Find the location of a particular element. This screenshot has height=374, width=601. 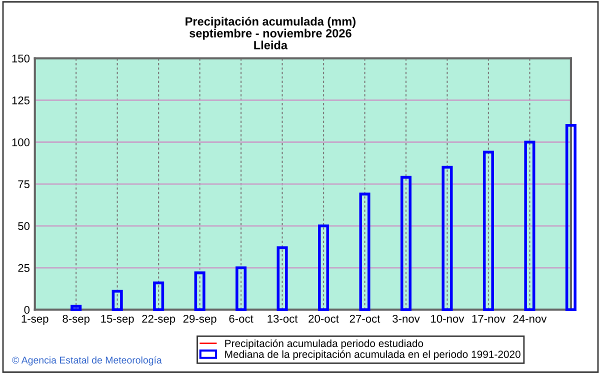

legend-label: Mediana de la precipitación acumulada en el periodo 1991-2020 is located at coordinates (372, 355).